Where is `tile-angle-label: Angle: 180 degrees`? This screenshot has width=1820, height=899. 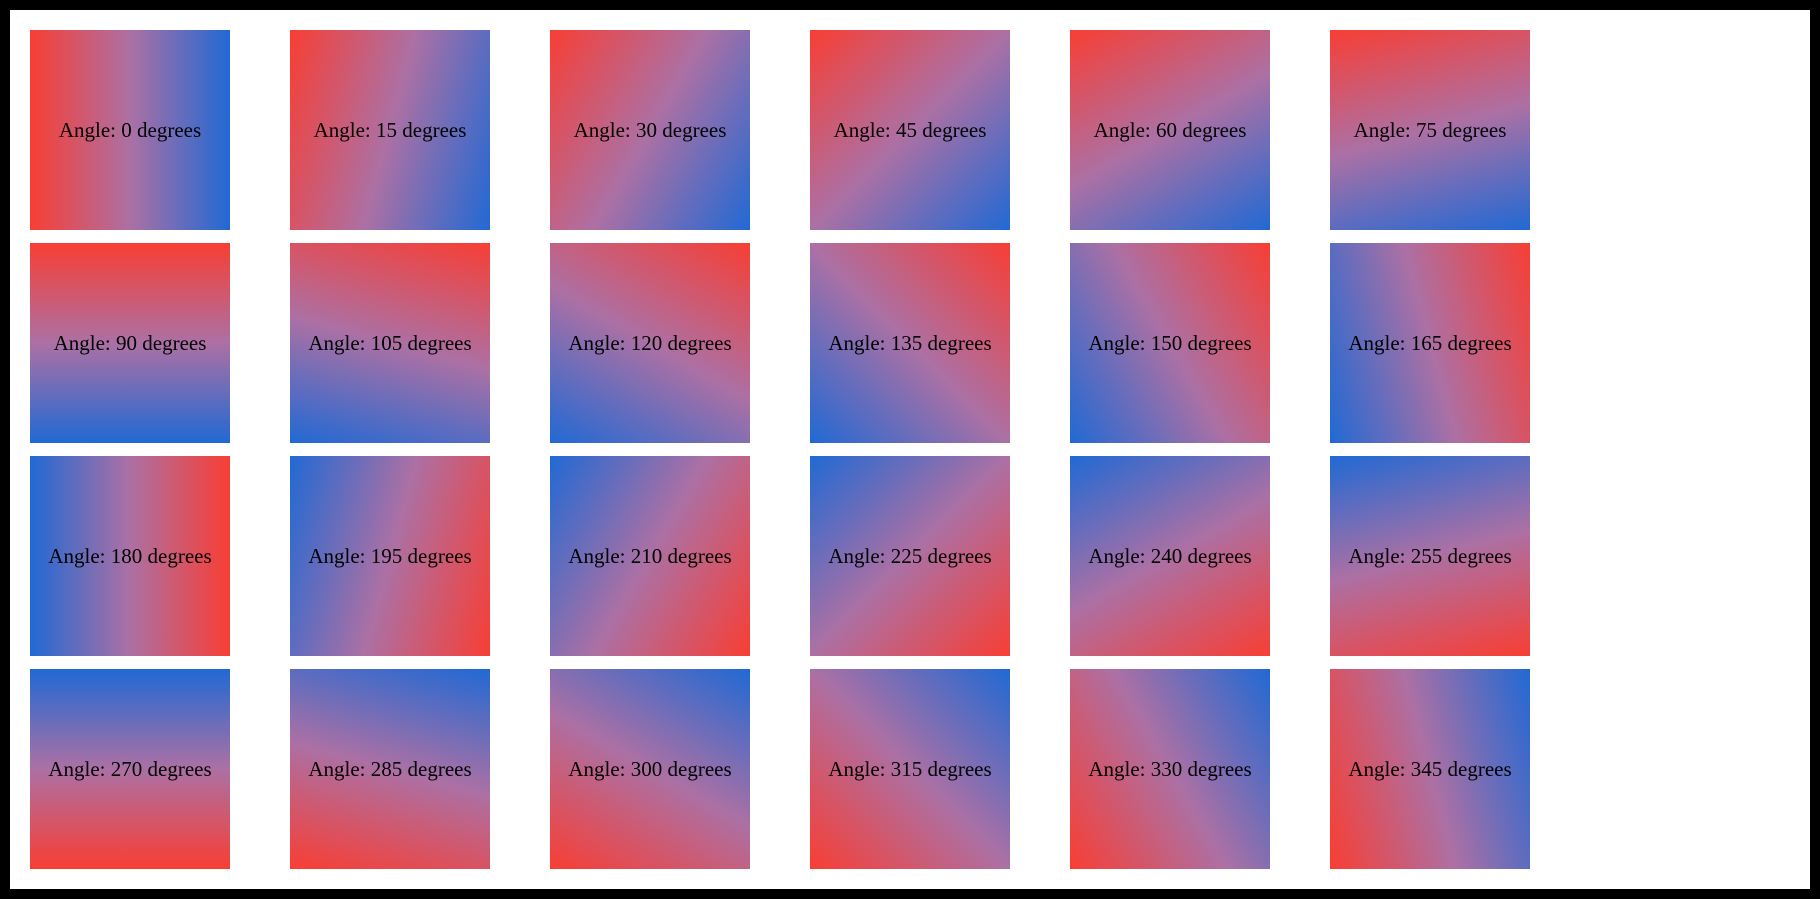 tile-angle-label: Angle: 180 degrees is located at coordinates (130, 555).